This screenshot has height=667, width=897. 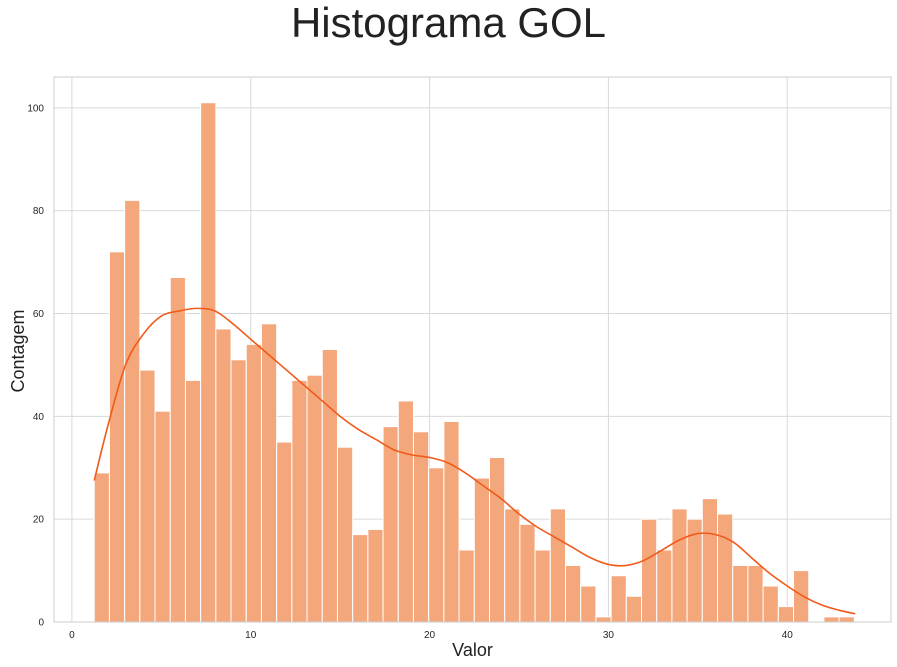 What do you see at coordinates (18, 351) in the screenshot?
I see `y-axis-label: Contagem` at bounding box center [18, 351].